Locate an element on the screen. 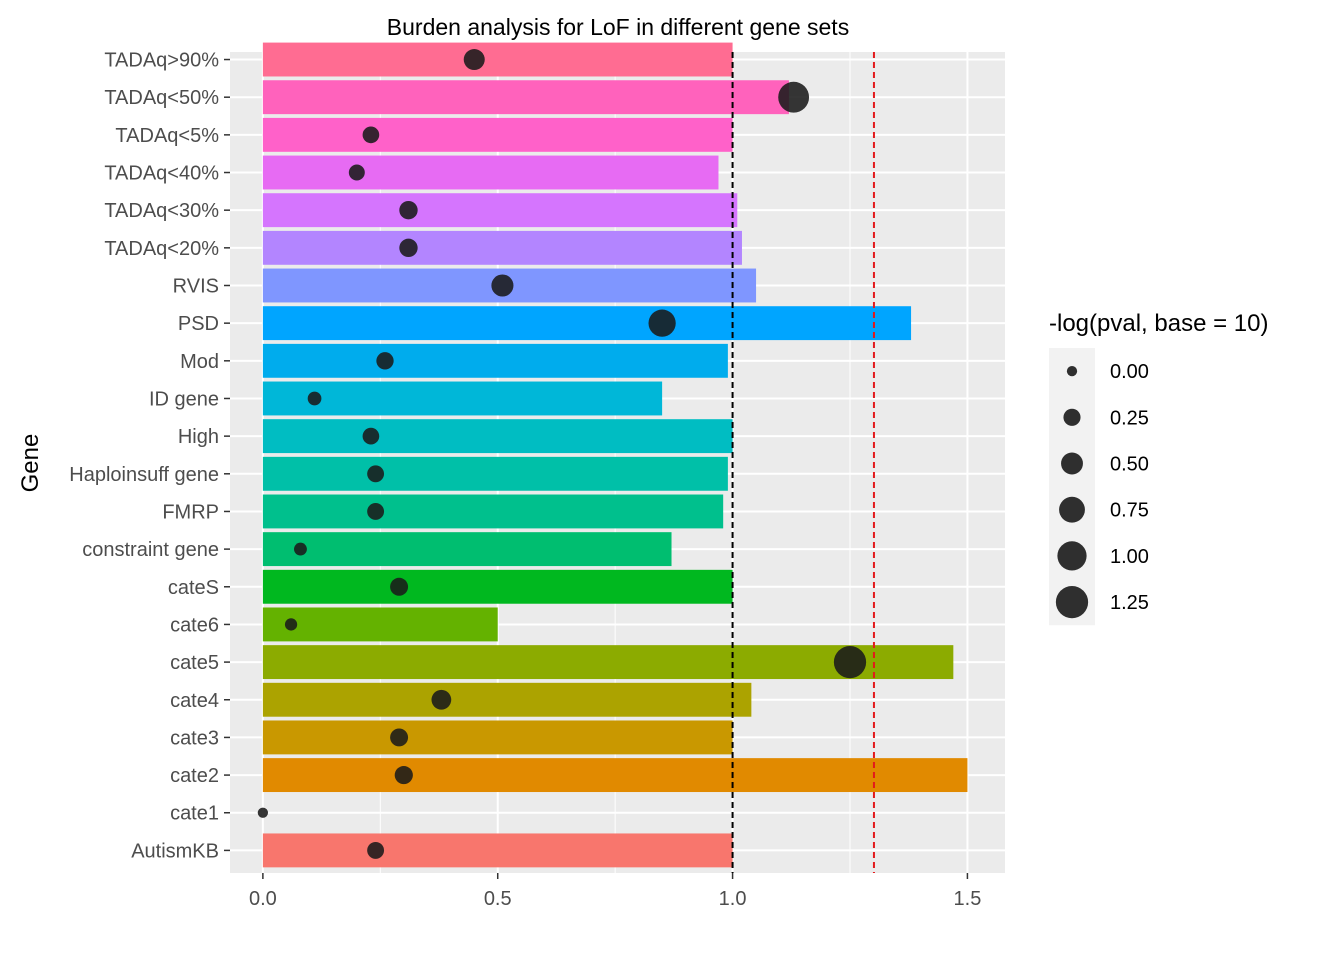 This screenshot has width=1344, height=965. y-tick-label: cate4 is located at coordinates (194, 701).